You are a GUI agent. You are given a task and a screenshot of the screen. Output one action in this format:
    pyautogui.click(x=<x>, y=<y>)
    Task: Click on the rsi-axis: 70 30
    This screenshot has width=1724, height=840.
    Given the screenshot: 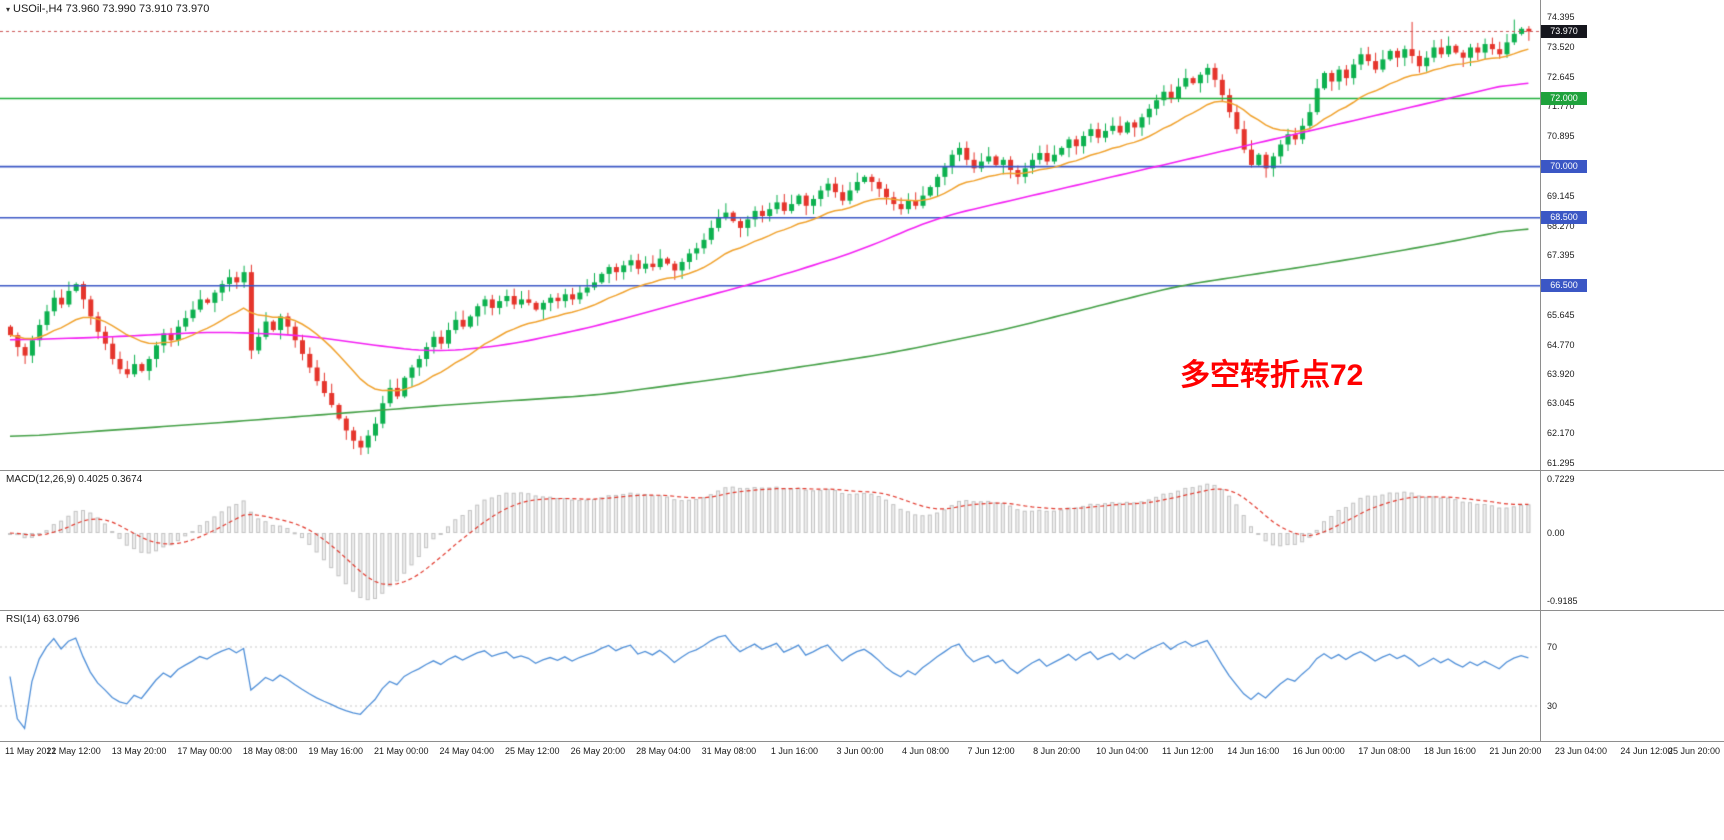 What is the action you would take?
    pyautogui.click(x=1632, y=676)
    